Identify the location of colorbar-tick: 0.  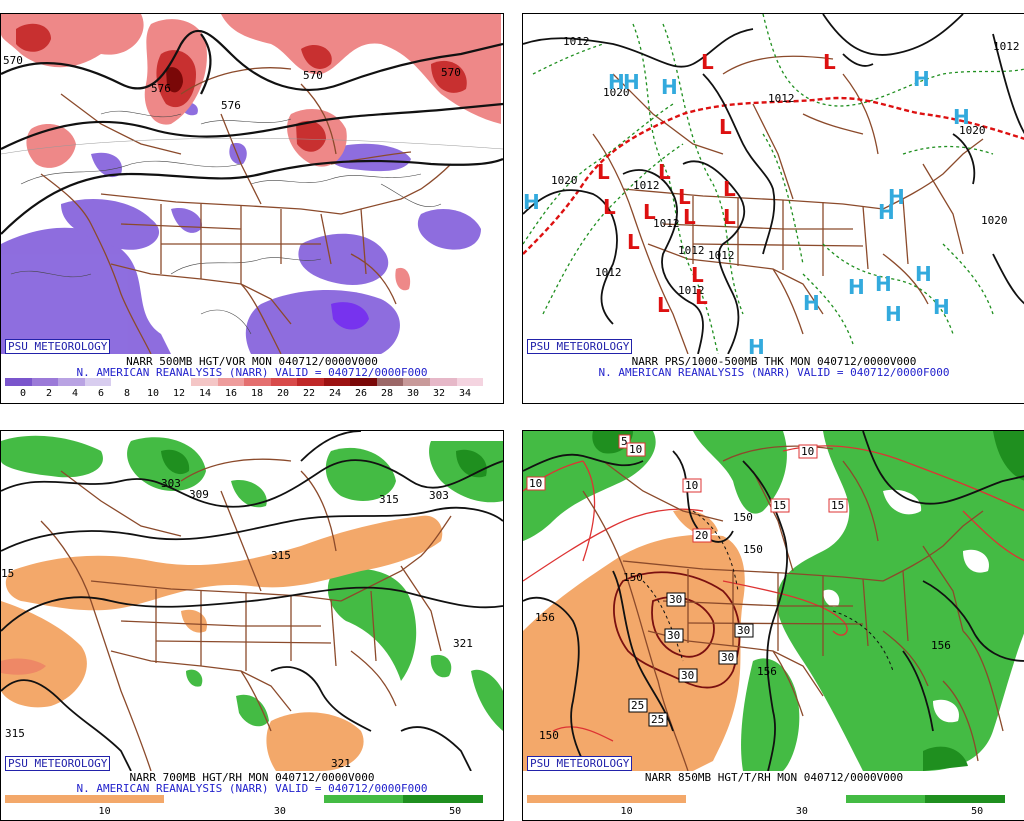
(23, 393).